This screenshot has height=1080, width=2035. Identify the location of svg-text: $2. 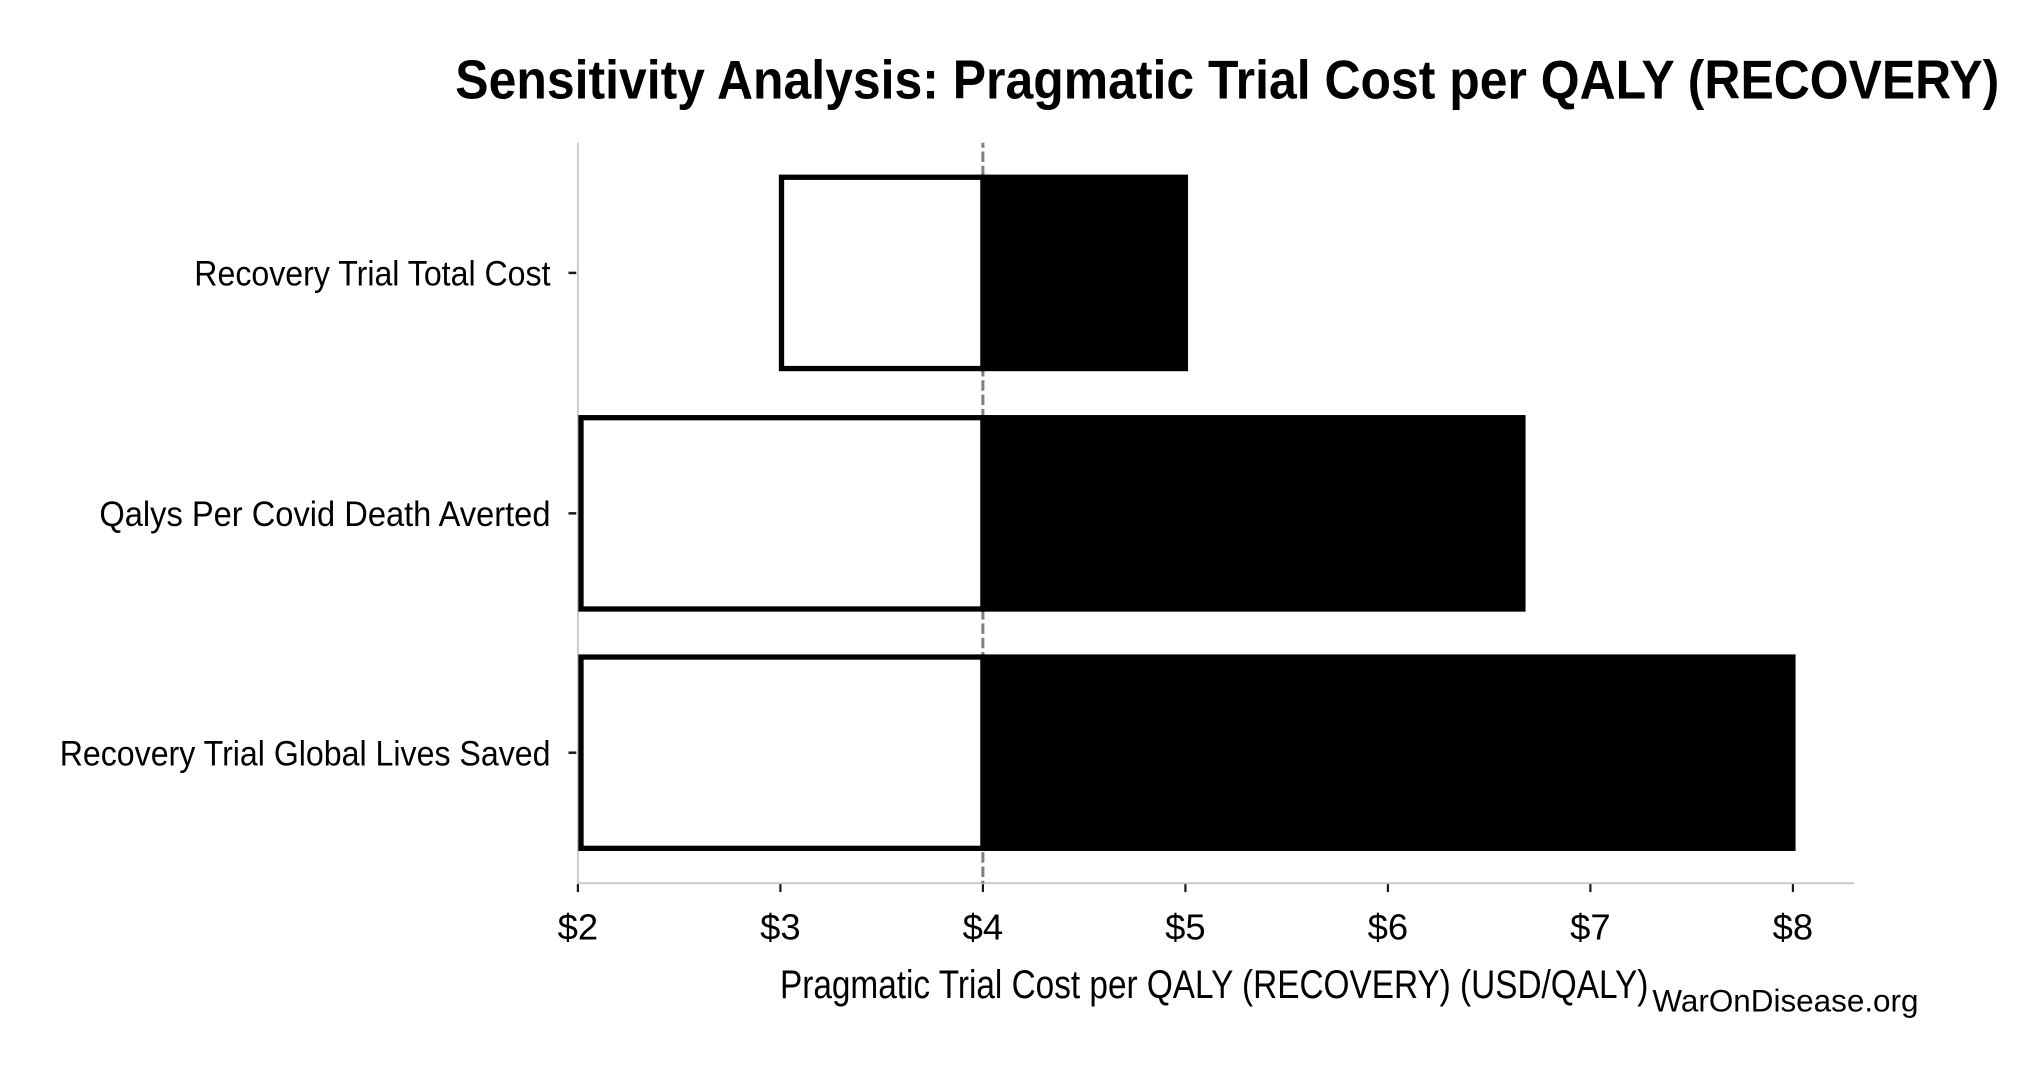
(578, 926).